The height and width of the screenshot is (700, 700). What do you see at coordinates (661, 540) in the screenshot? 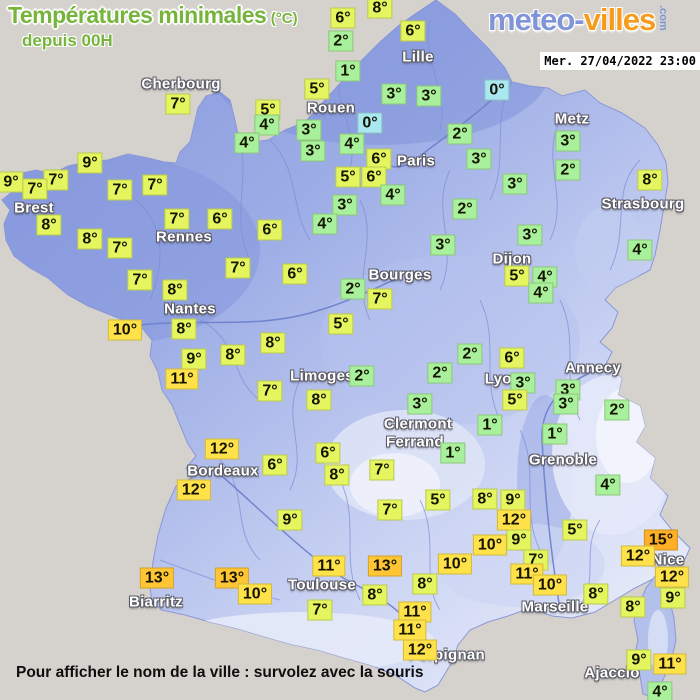
I see `temperature-label: 15°` at bounding box center [661, 540].